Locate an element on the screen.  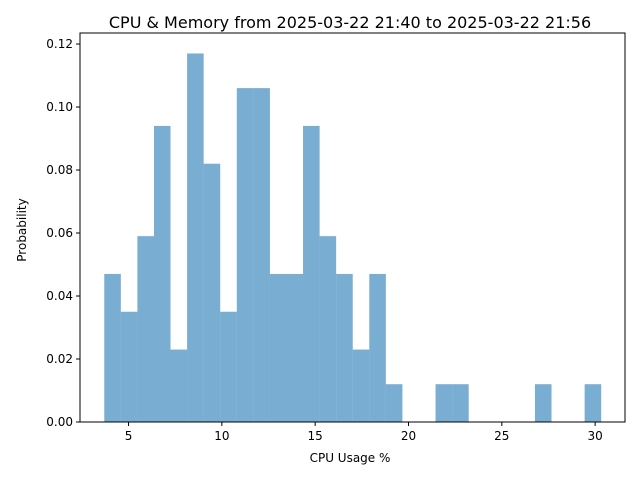
x-tick-label: 25 is located at coordinates (501, 436).